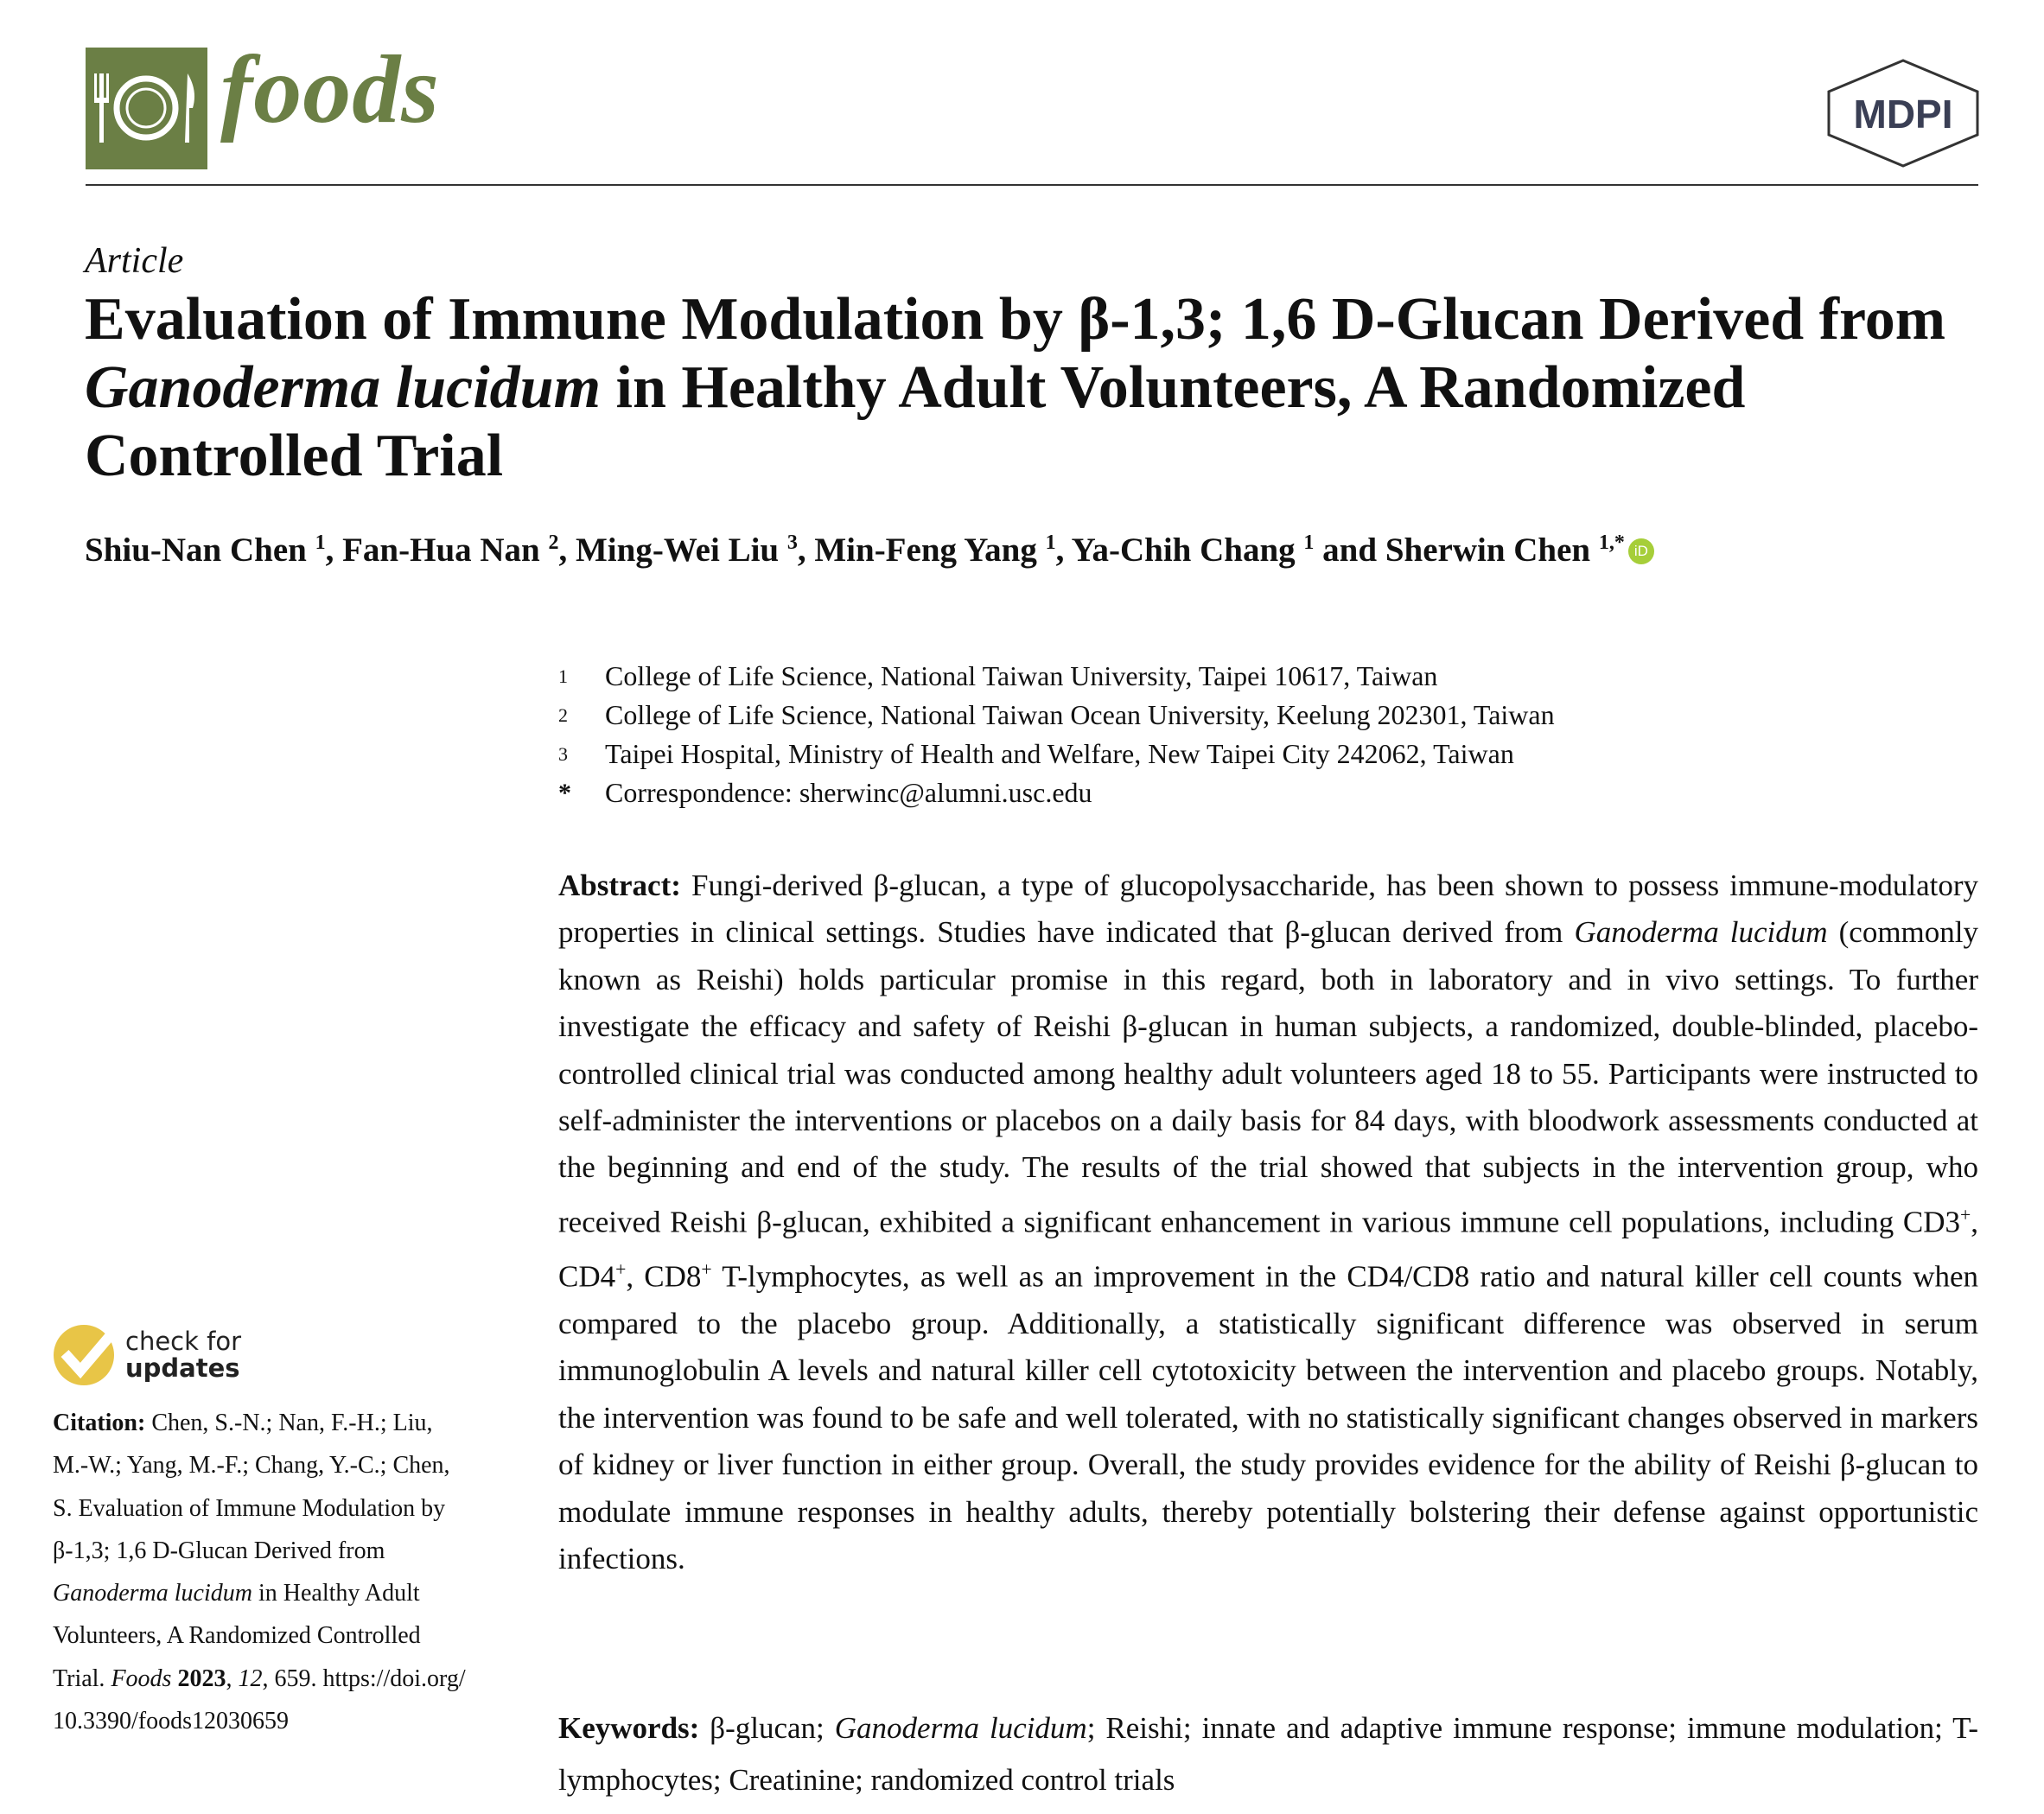 The height and width of the screenshot is (1814, 2044). What do you see at coordinates (182, 1368) in the screenshot?
I see `check-updates-line2: updates` at bounding box center [182, 1368].